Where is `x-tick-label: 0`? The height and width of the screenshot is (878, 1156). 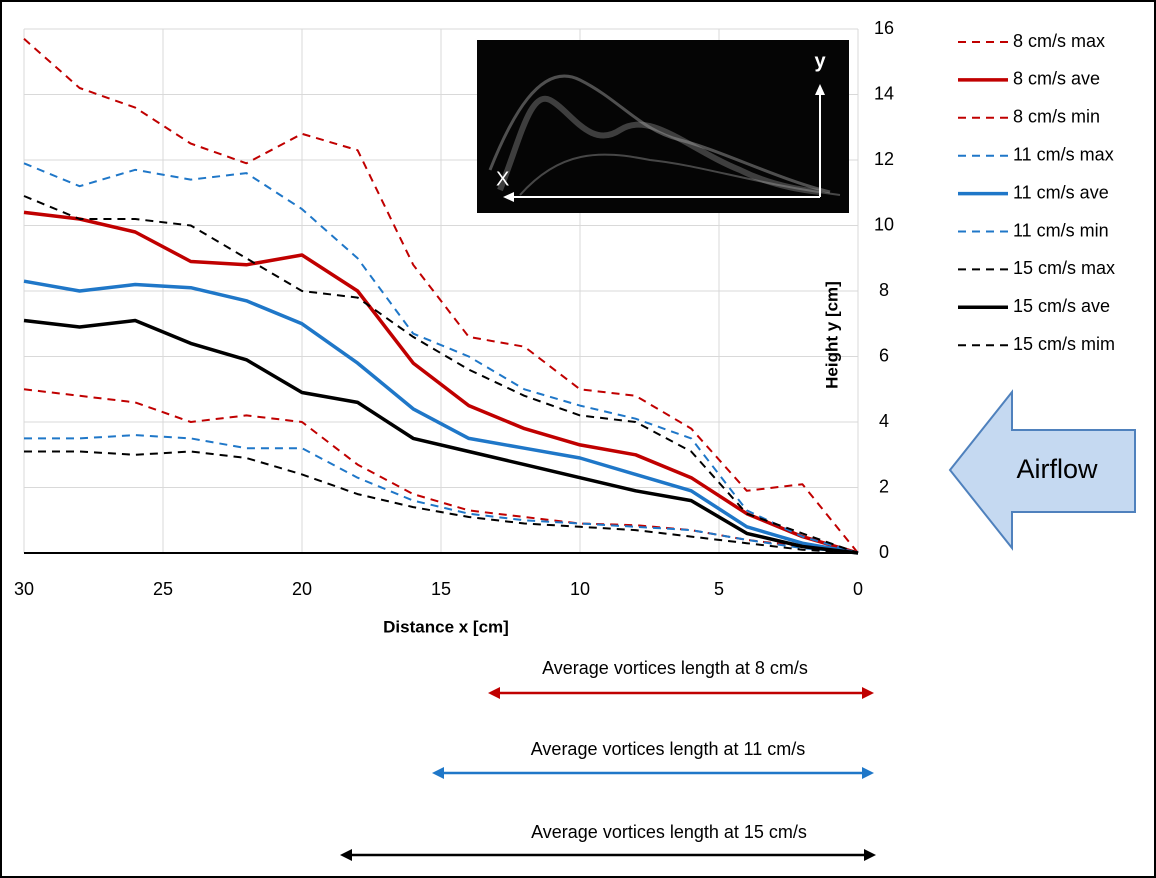 x-tick-label: 0 is located at coordinates (858, 589).